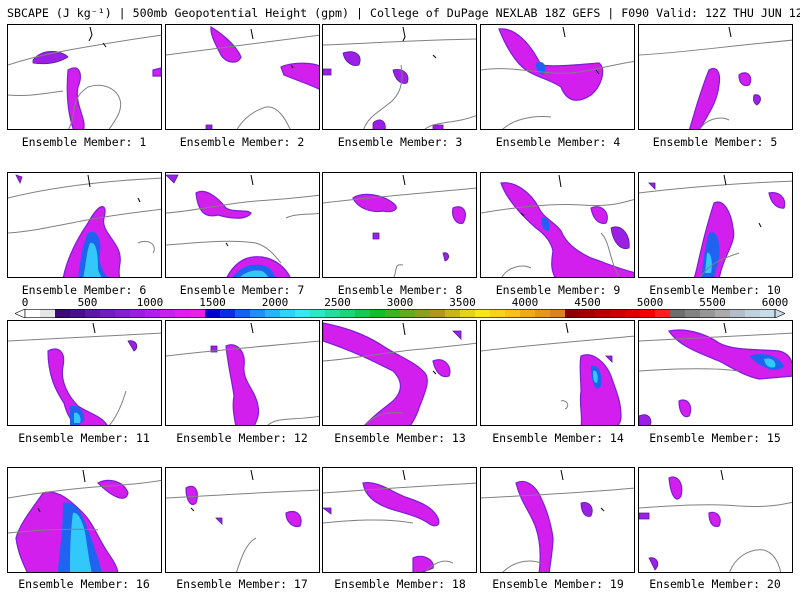 The width and height of the screenshot is (800, 600). I want to click on panel-label-1: Ensemble Member: 1, so click(84, 142).